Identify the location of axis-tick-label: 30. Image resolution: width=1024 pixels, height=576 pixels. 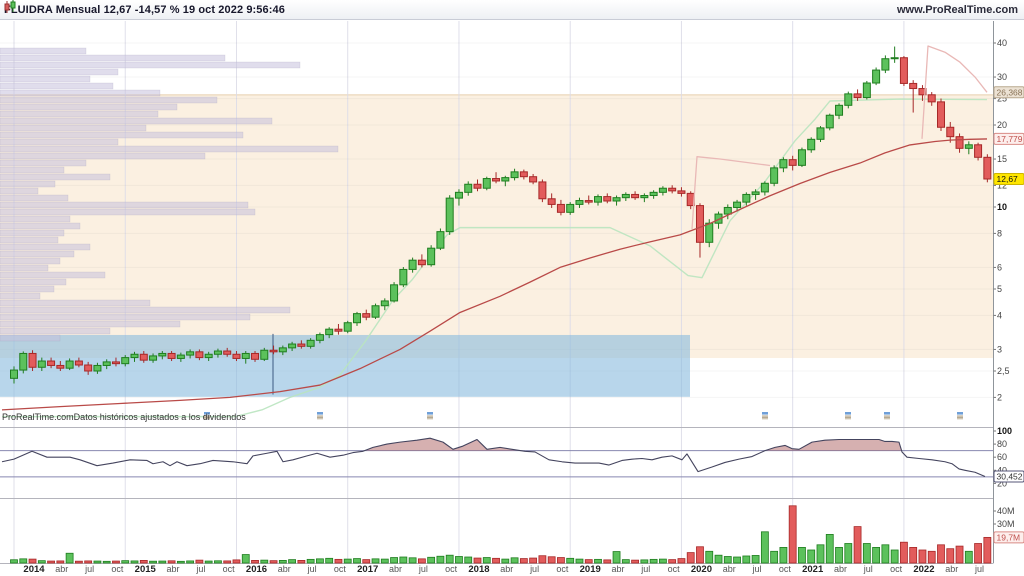
(1002, 77).